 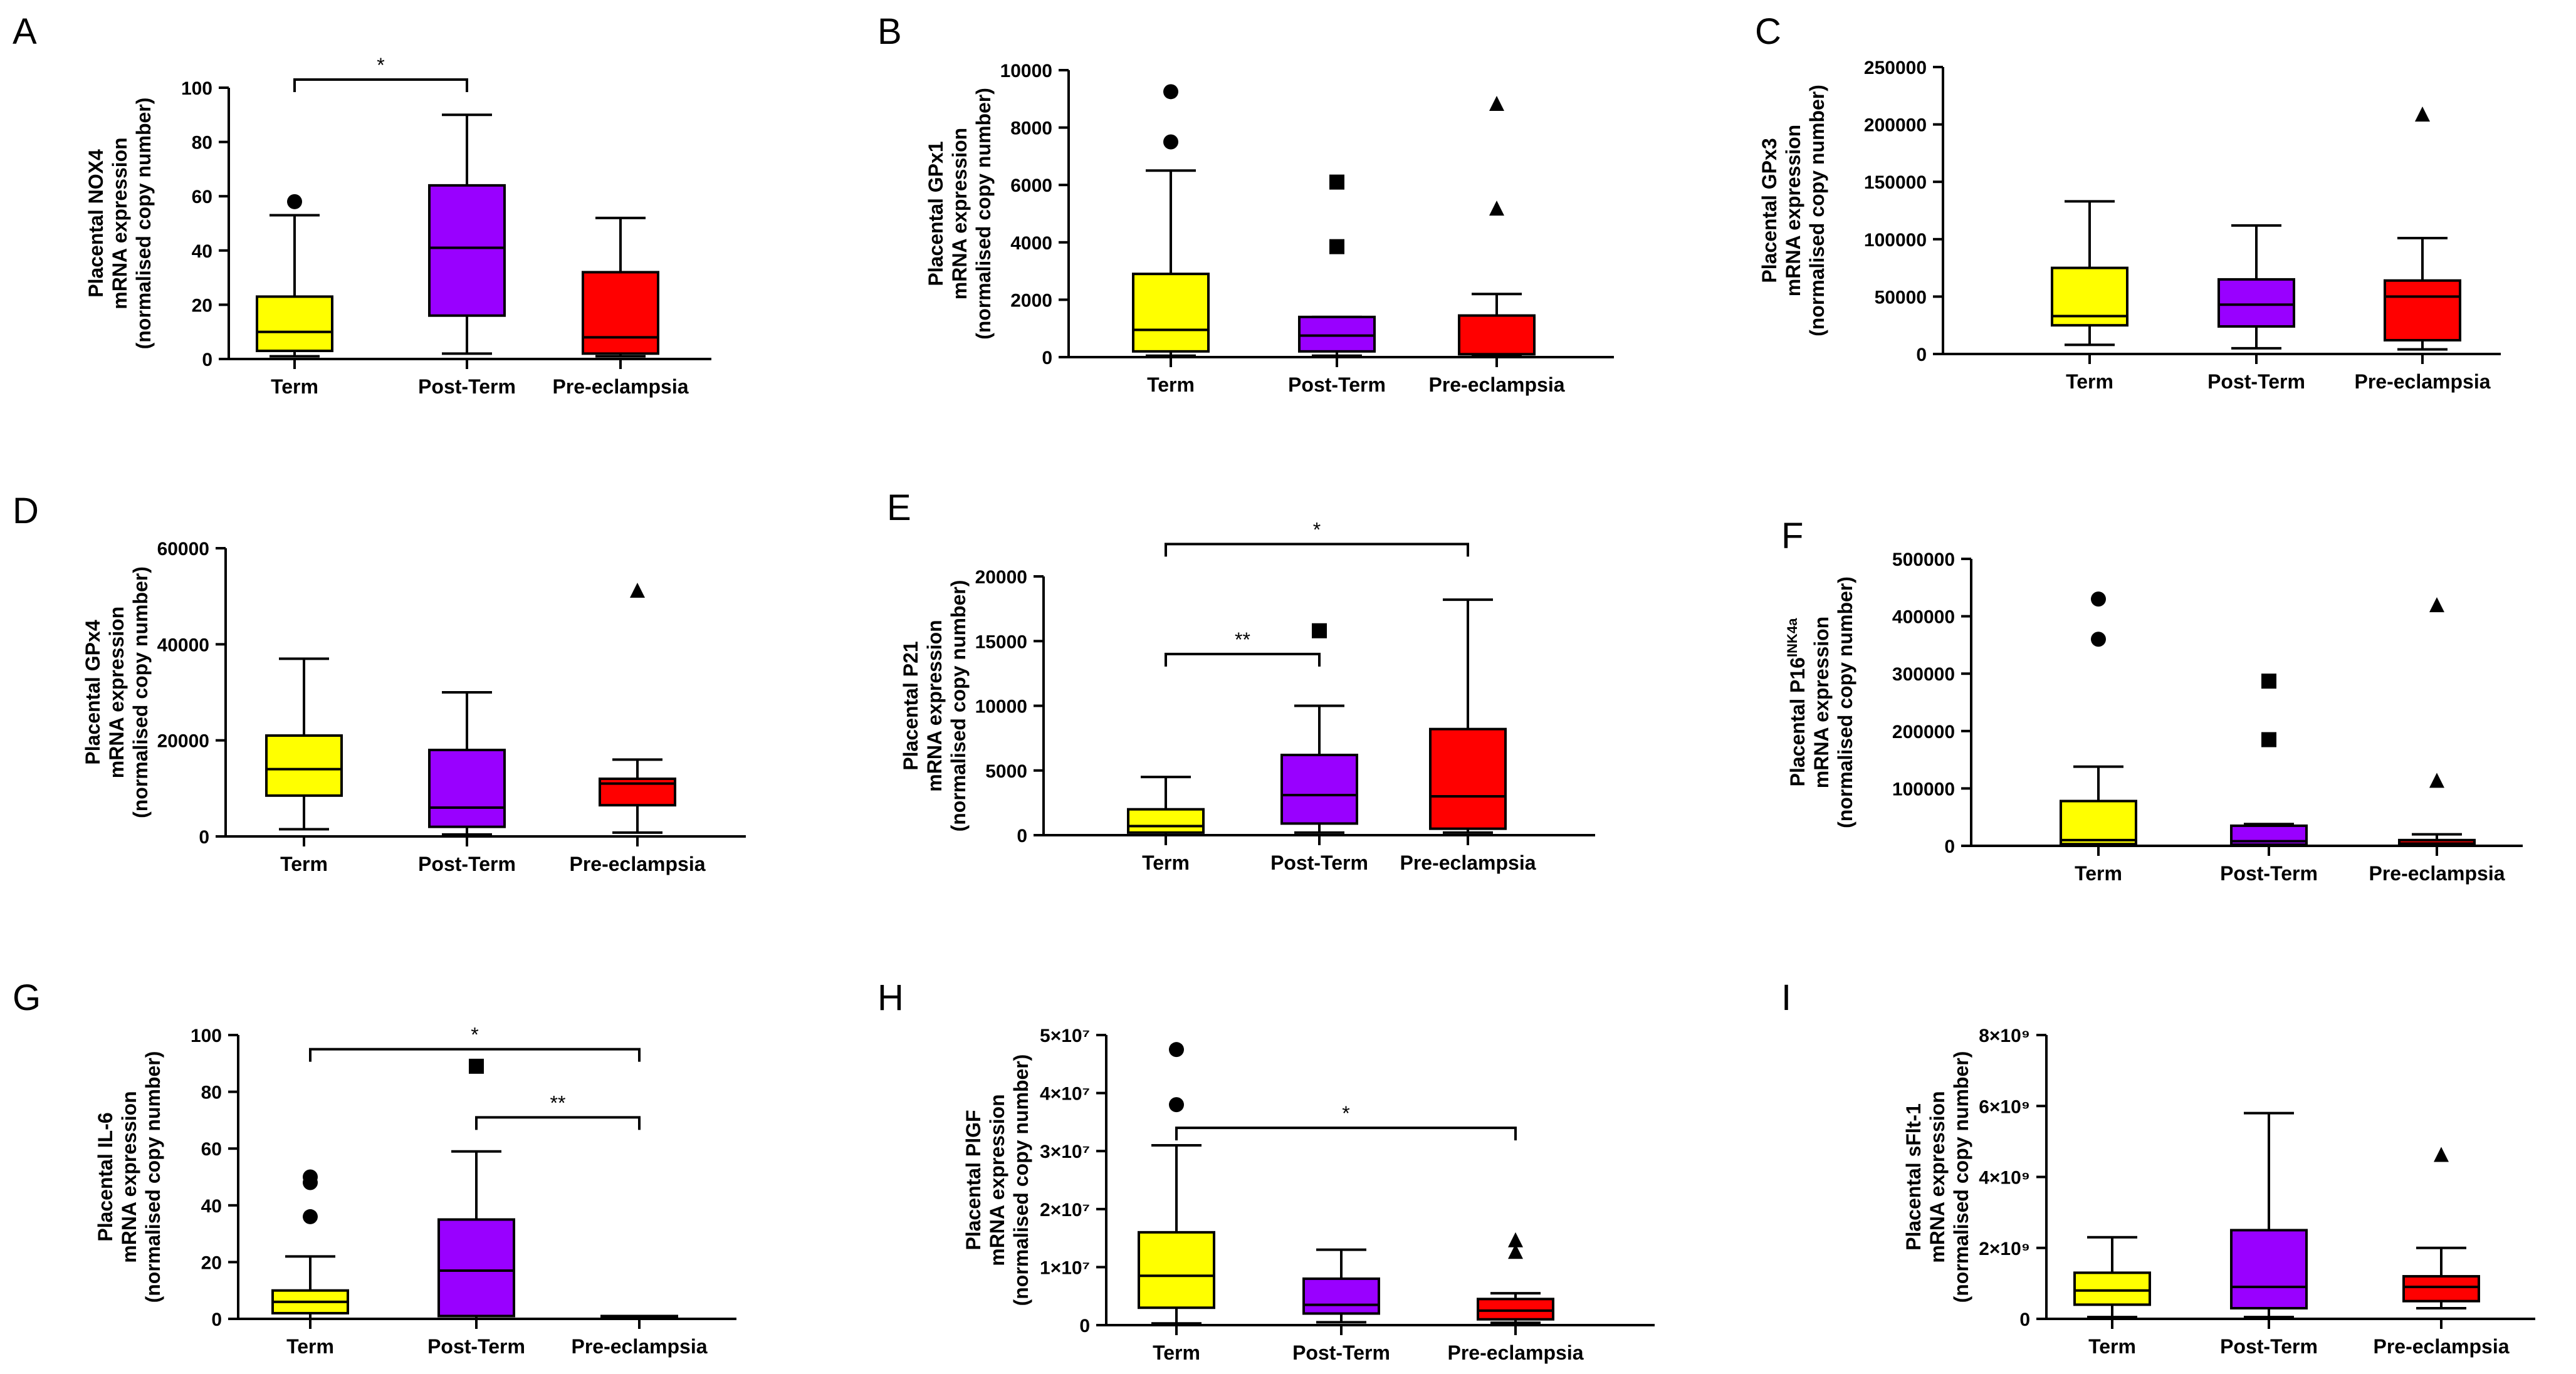 What do you see at coordinates (1895, 182) in the screenshot?
I see `y-tick-label: 150000` at bounding box center [1895, 182].